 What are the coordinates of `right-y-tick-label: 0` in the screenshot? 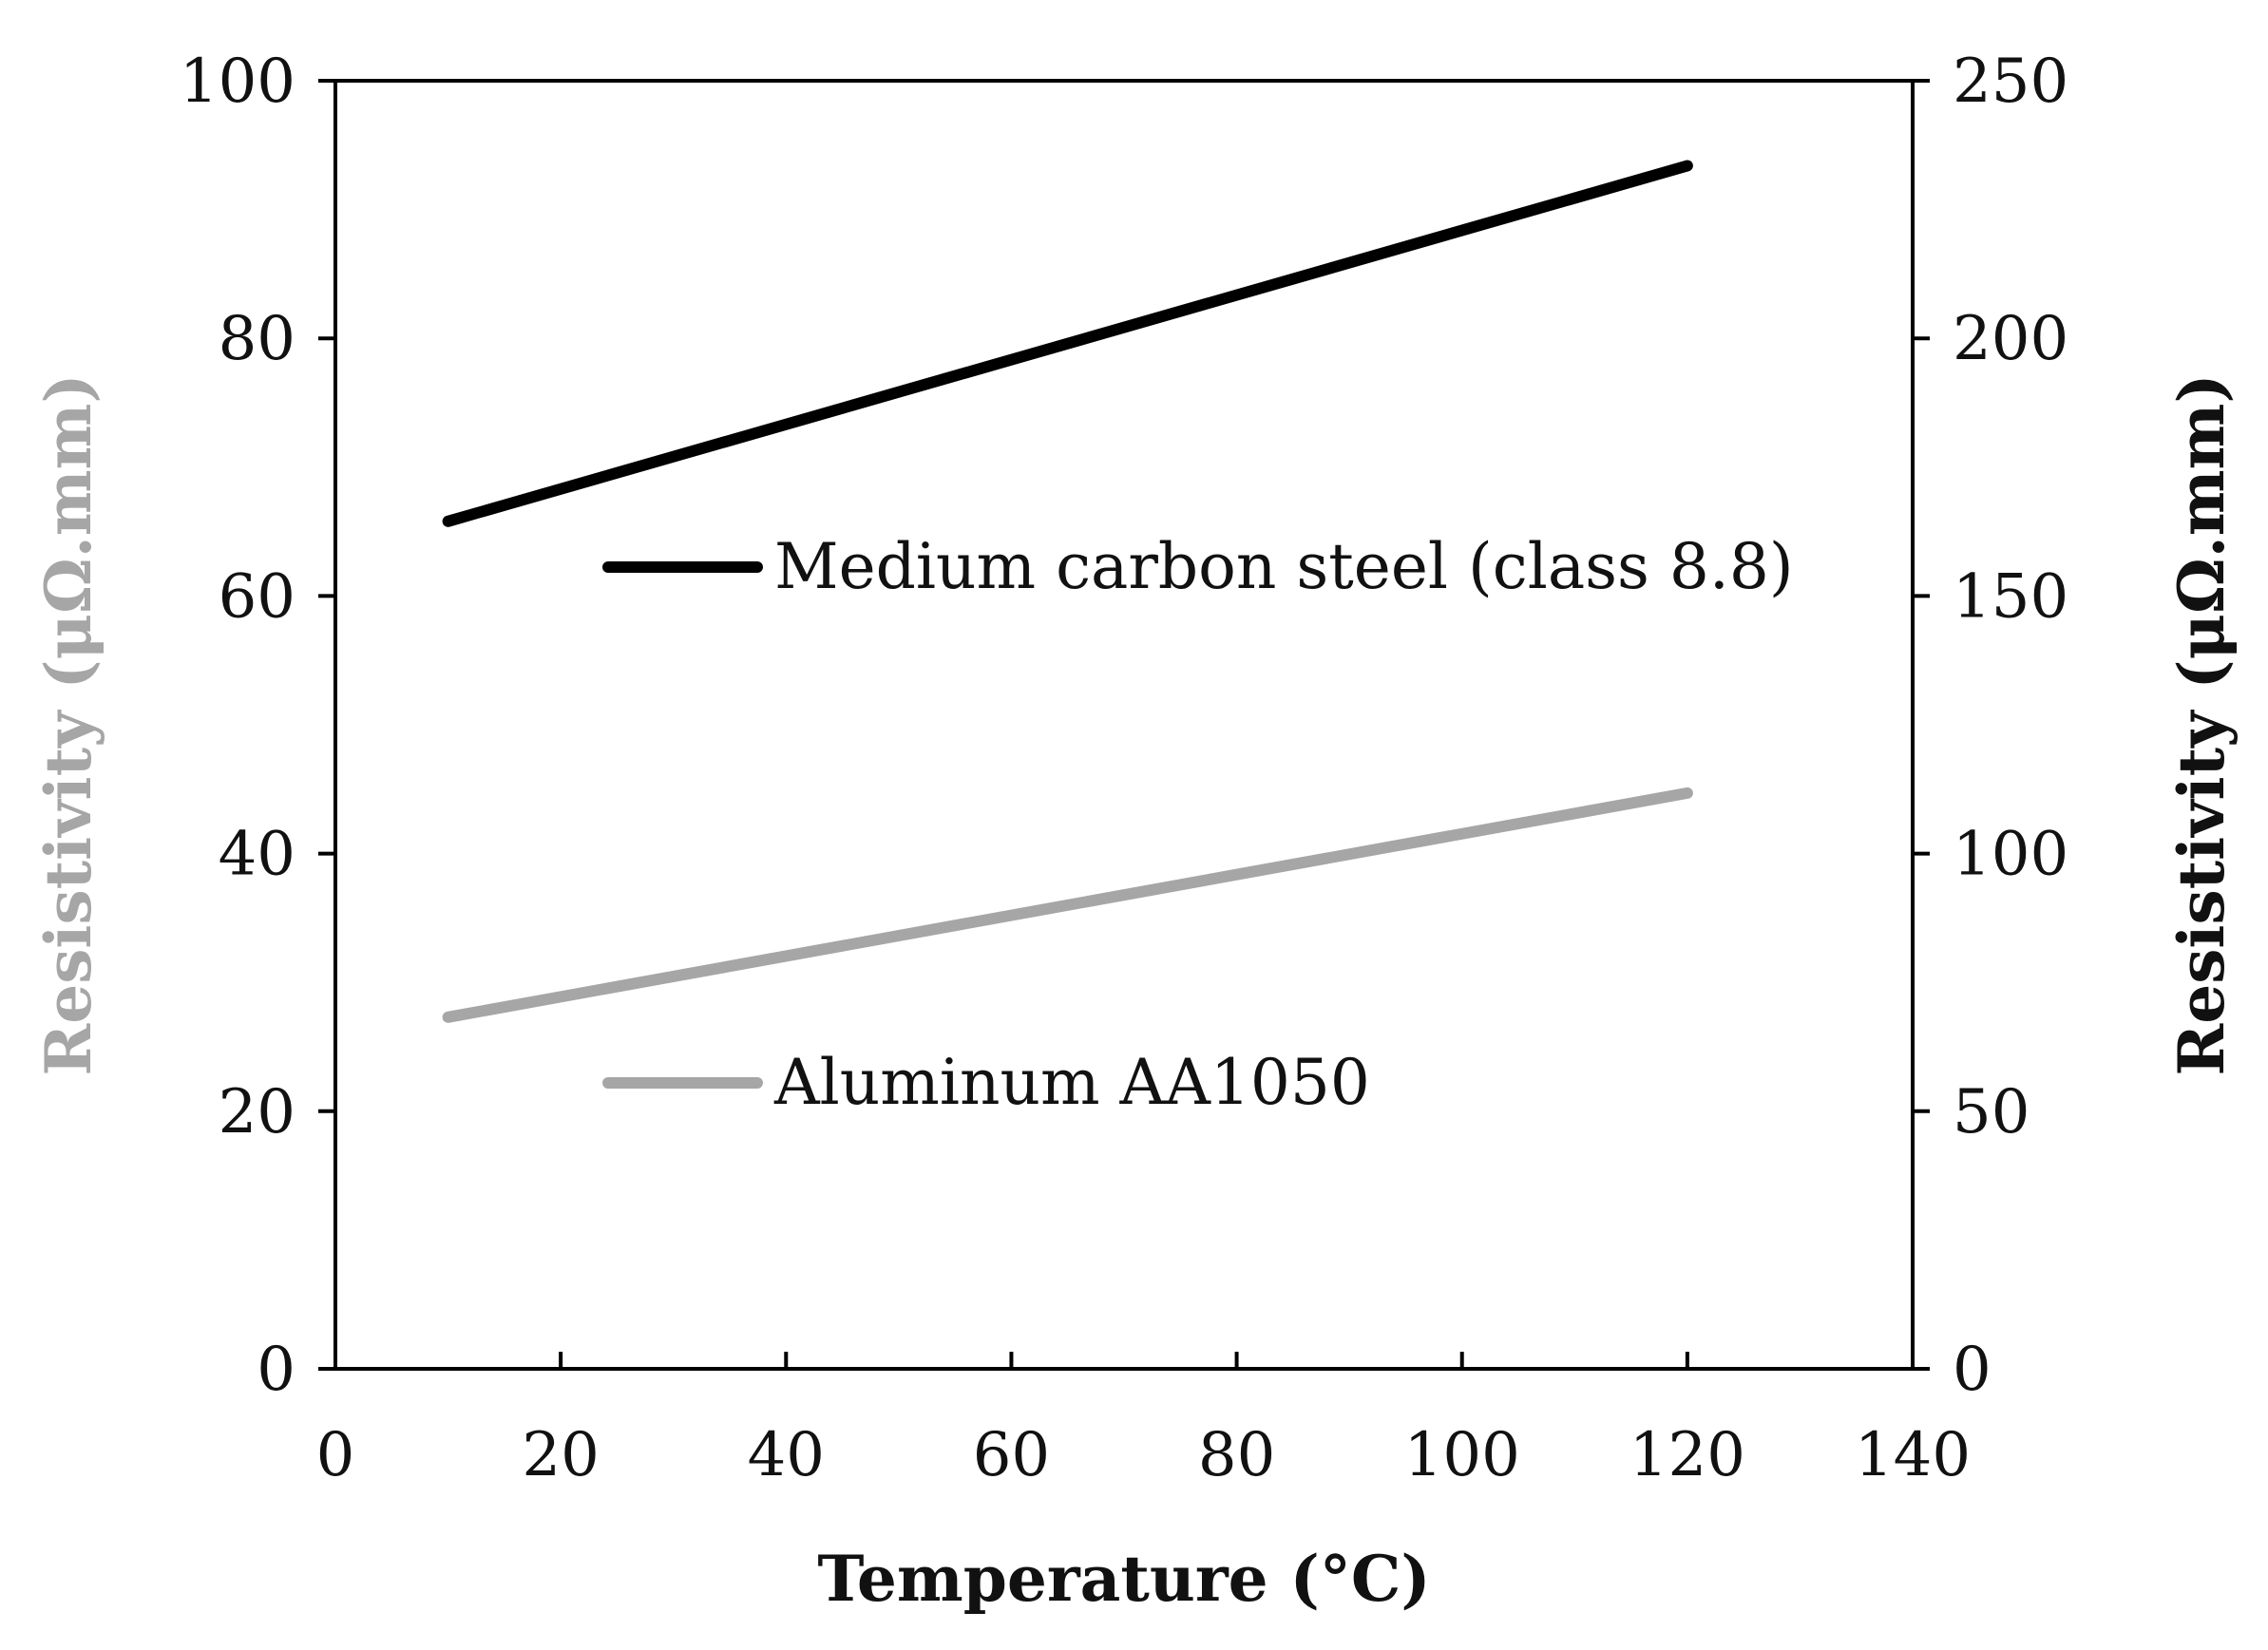 It's located at (1973, 1370).